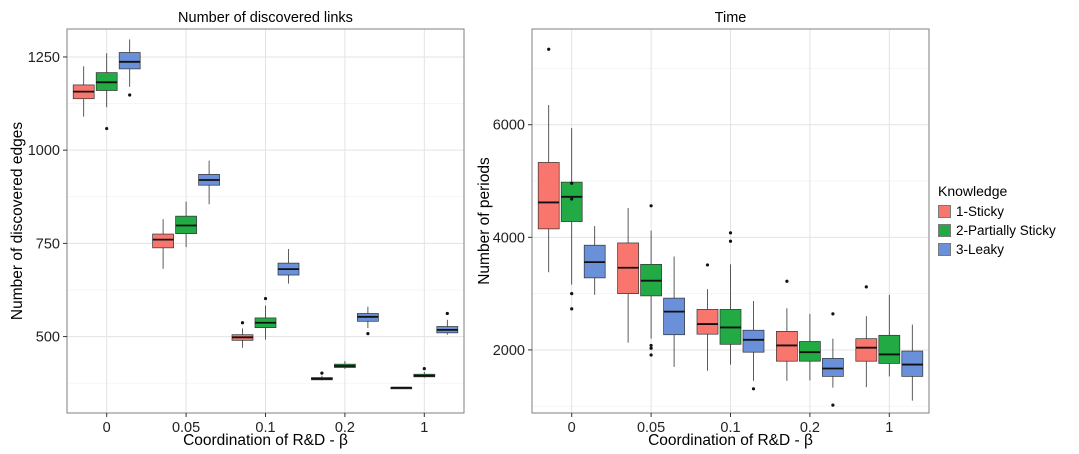  Describe the element at coordinates (973, 191) in the screenshot. I see `legend-title: Knowledge` at that location.